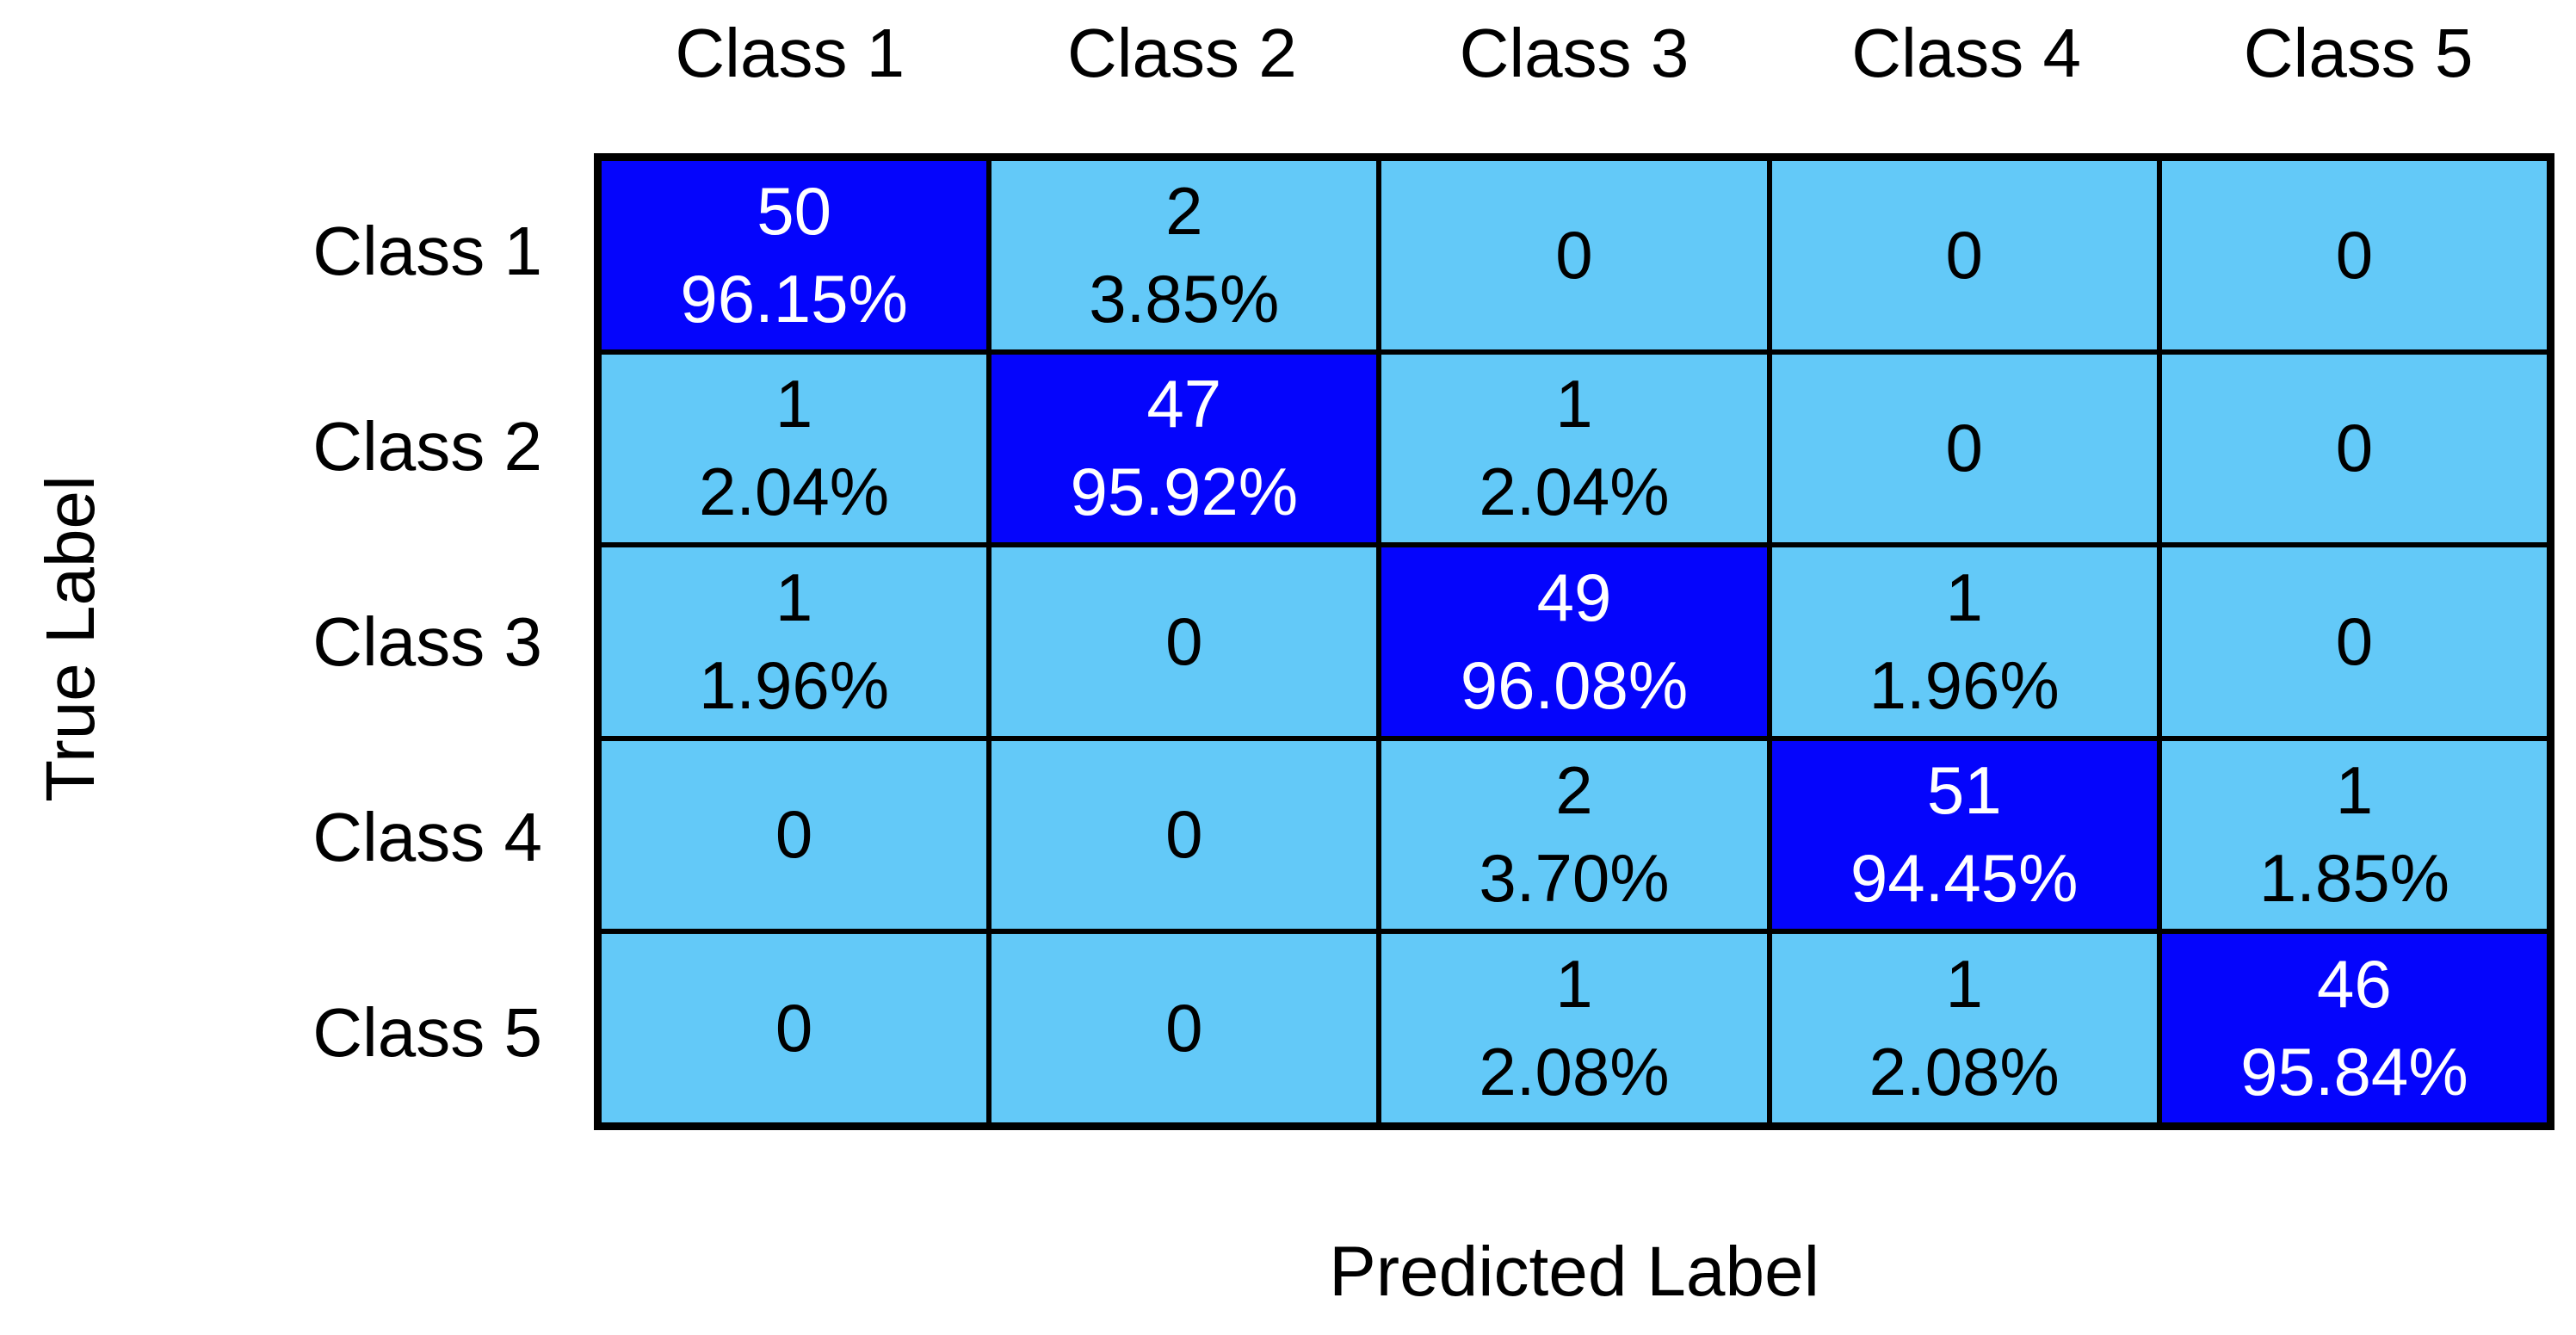  Describe the element at coordinates (1184, 404) in the screenshot. I see `cell-count: 47` at that location.